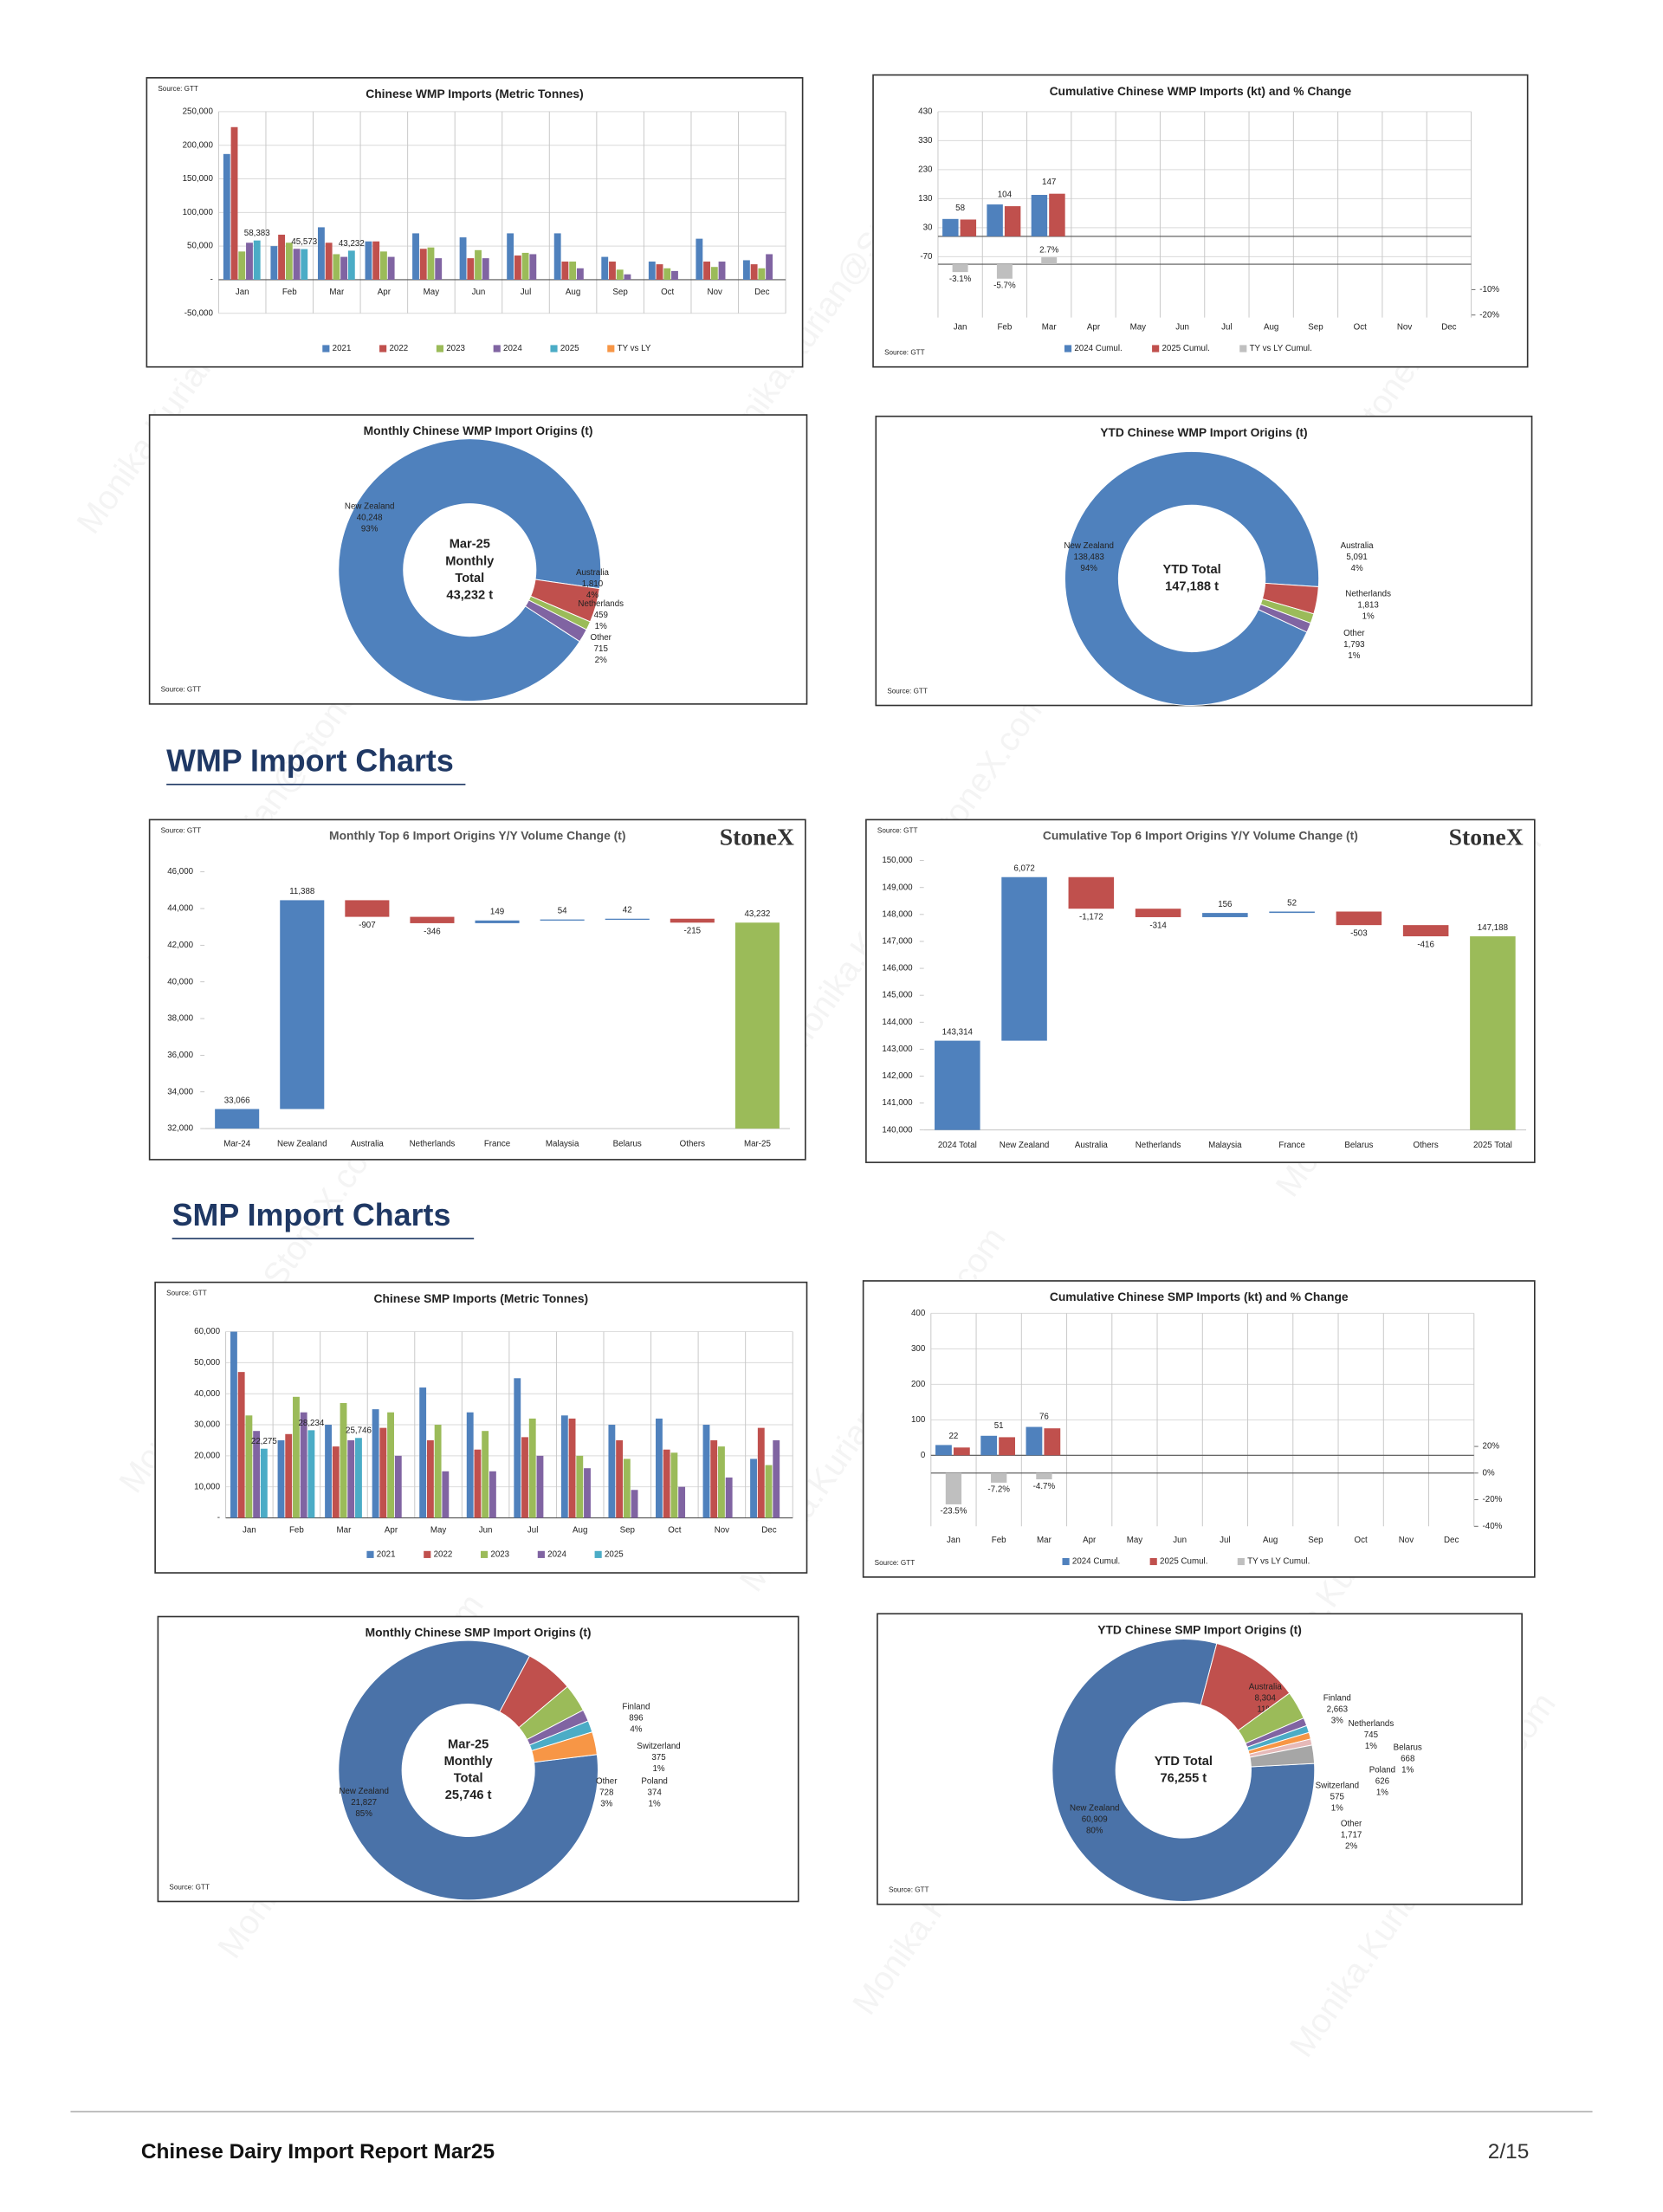 The height and width of the screenshot is (2212, 1663). What do you see at coordinates (926, 141) in the screenshot?
I see `y-tick-label: 330` at bounding box center [926, 141].